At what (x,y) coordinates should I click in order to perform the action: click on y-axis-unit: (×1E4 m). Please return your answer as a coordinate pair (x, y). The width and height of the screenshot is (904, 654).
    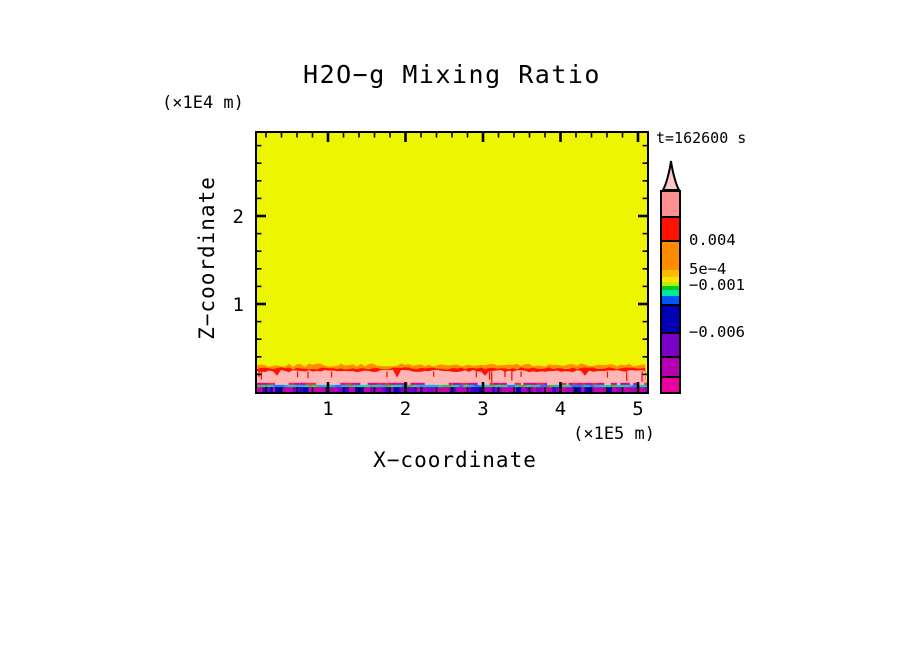
    Looking at the image, I should click on (203, 103).